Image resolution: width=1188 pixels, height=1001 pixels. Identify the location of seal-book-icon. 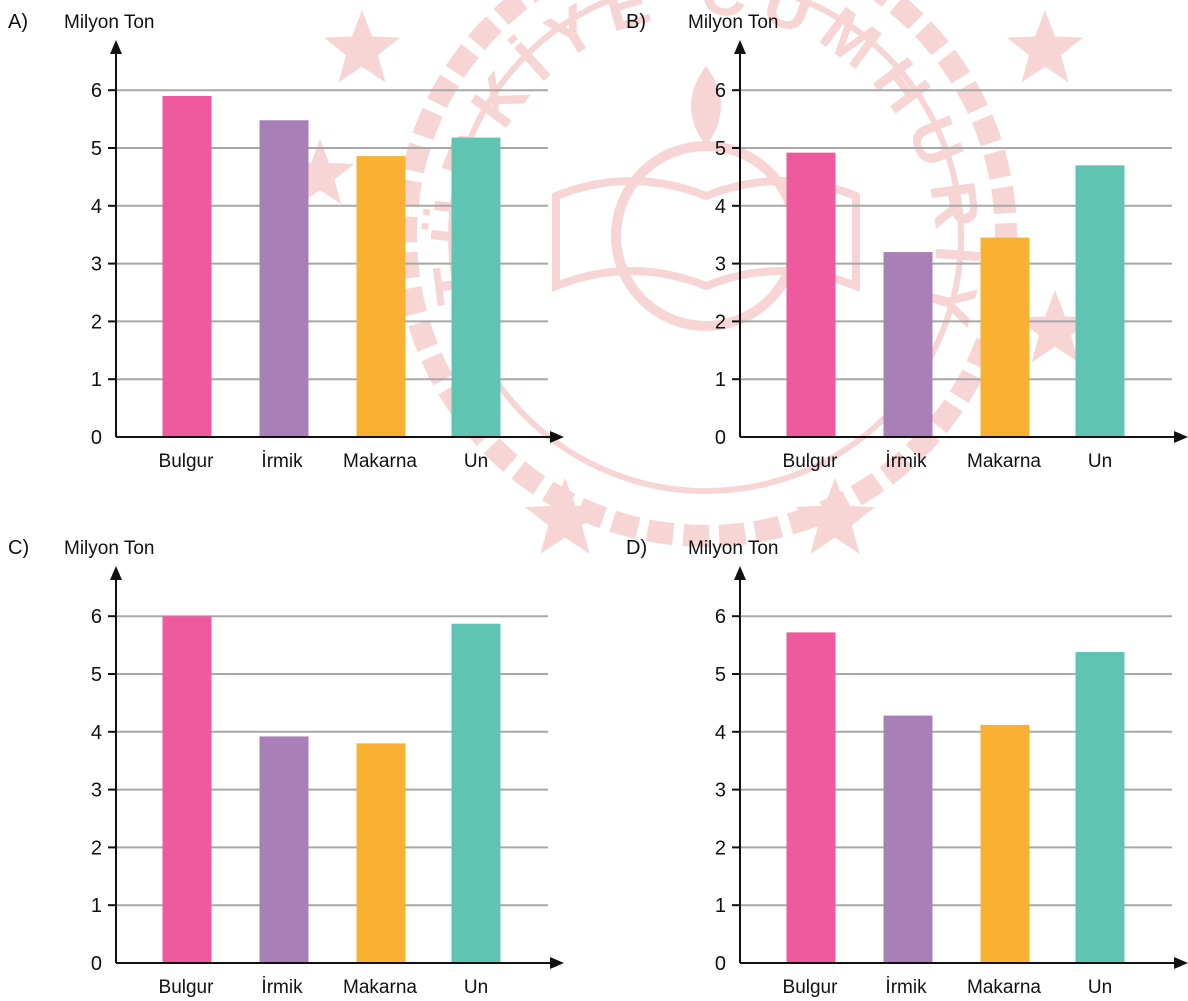
(706, 234).